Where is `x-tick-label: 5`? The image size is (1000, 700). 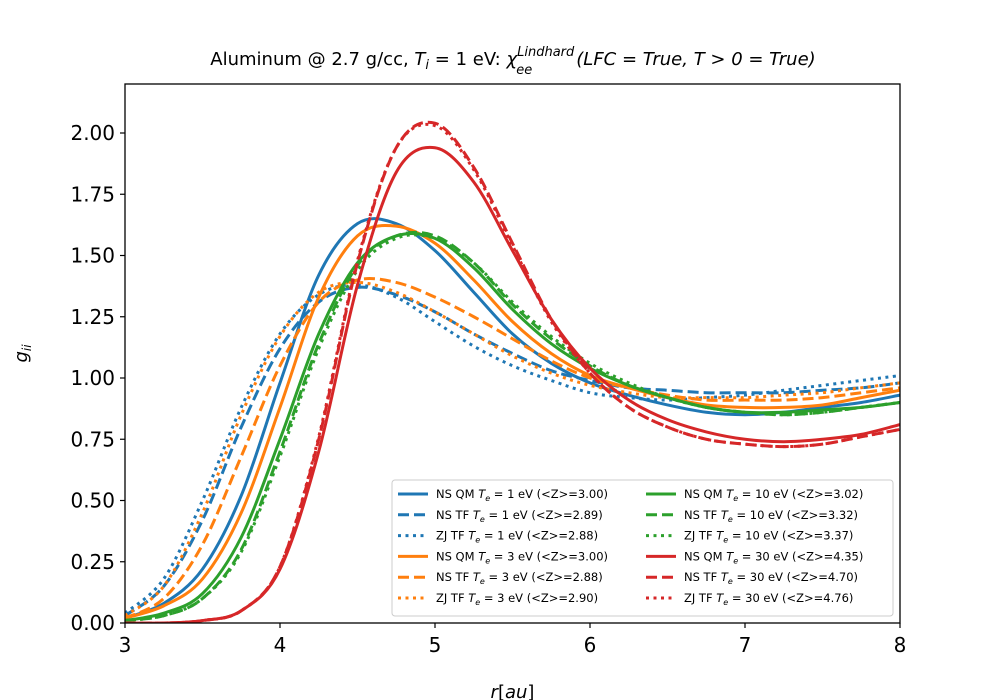 x-tick-label: 5 is located at coordinates (435, 645).